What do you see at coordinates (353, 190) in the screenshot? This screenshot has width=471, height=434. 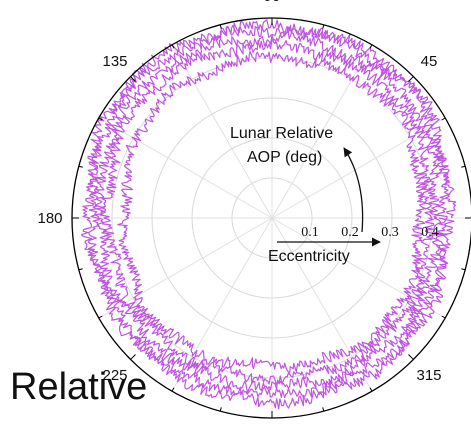 I see `aop-arrow` at bounding box center [353, 190].